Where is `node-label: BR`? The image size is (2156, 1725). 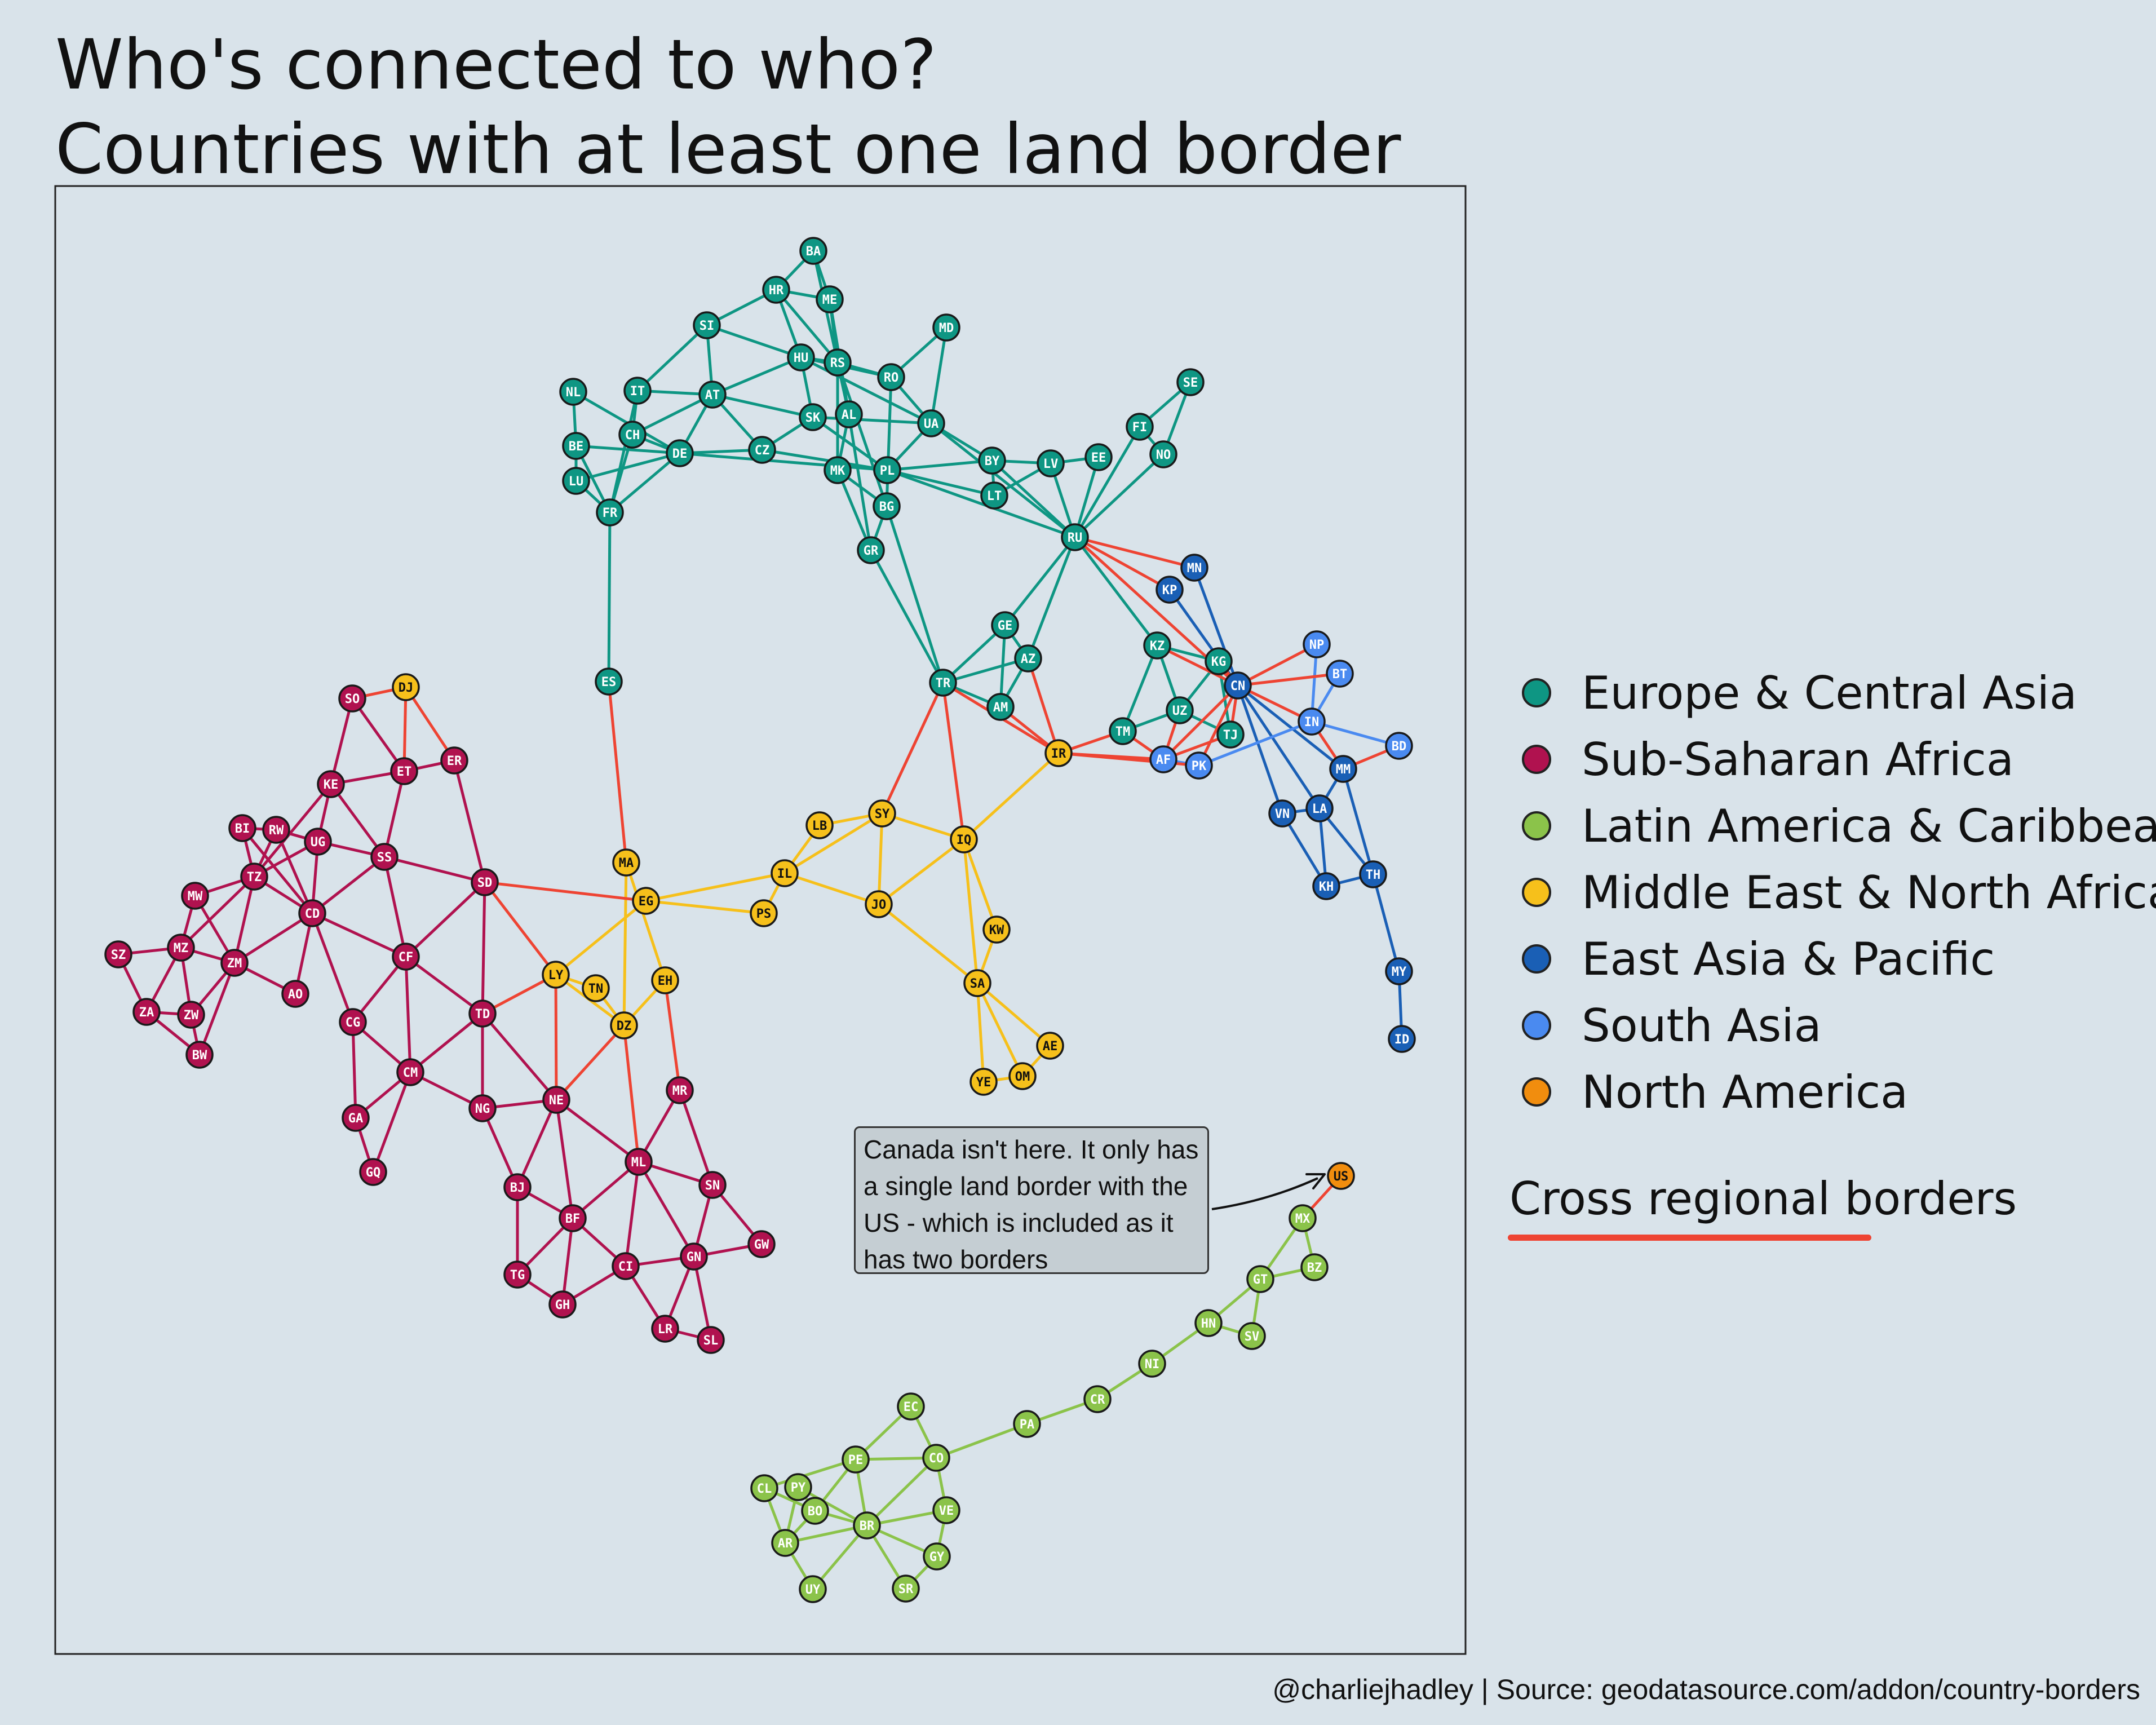
node-label: BR is located at coordinates (867, 1526).